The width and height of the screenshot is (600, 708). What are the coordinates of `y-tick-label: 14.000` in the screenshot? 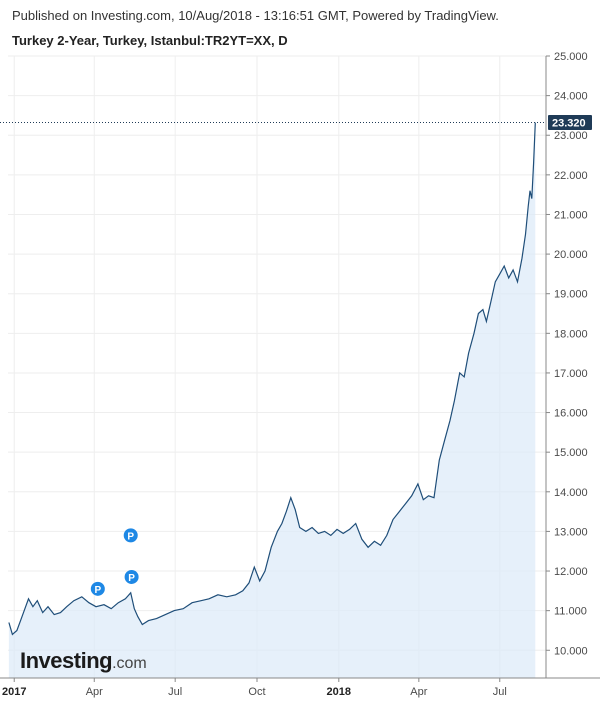 It's located at (571, 493).